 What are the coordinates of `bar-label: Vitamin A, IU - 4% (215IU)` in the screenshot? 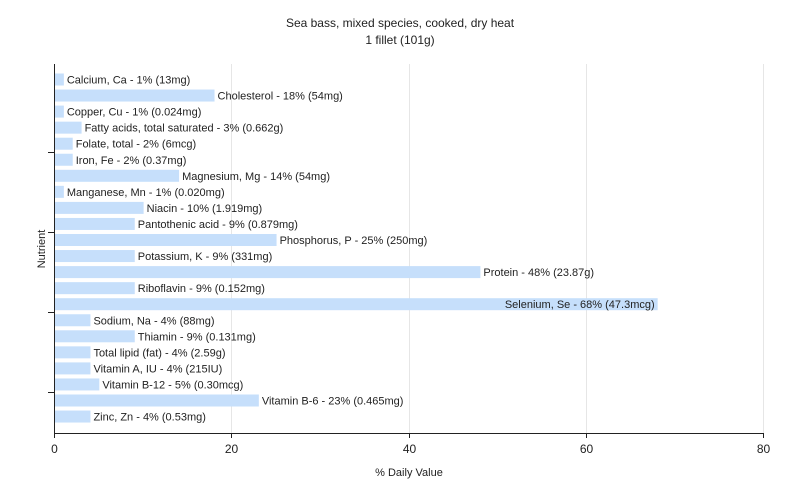 It's located at (157, 369).